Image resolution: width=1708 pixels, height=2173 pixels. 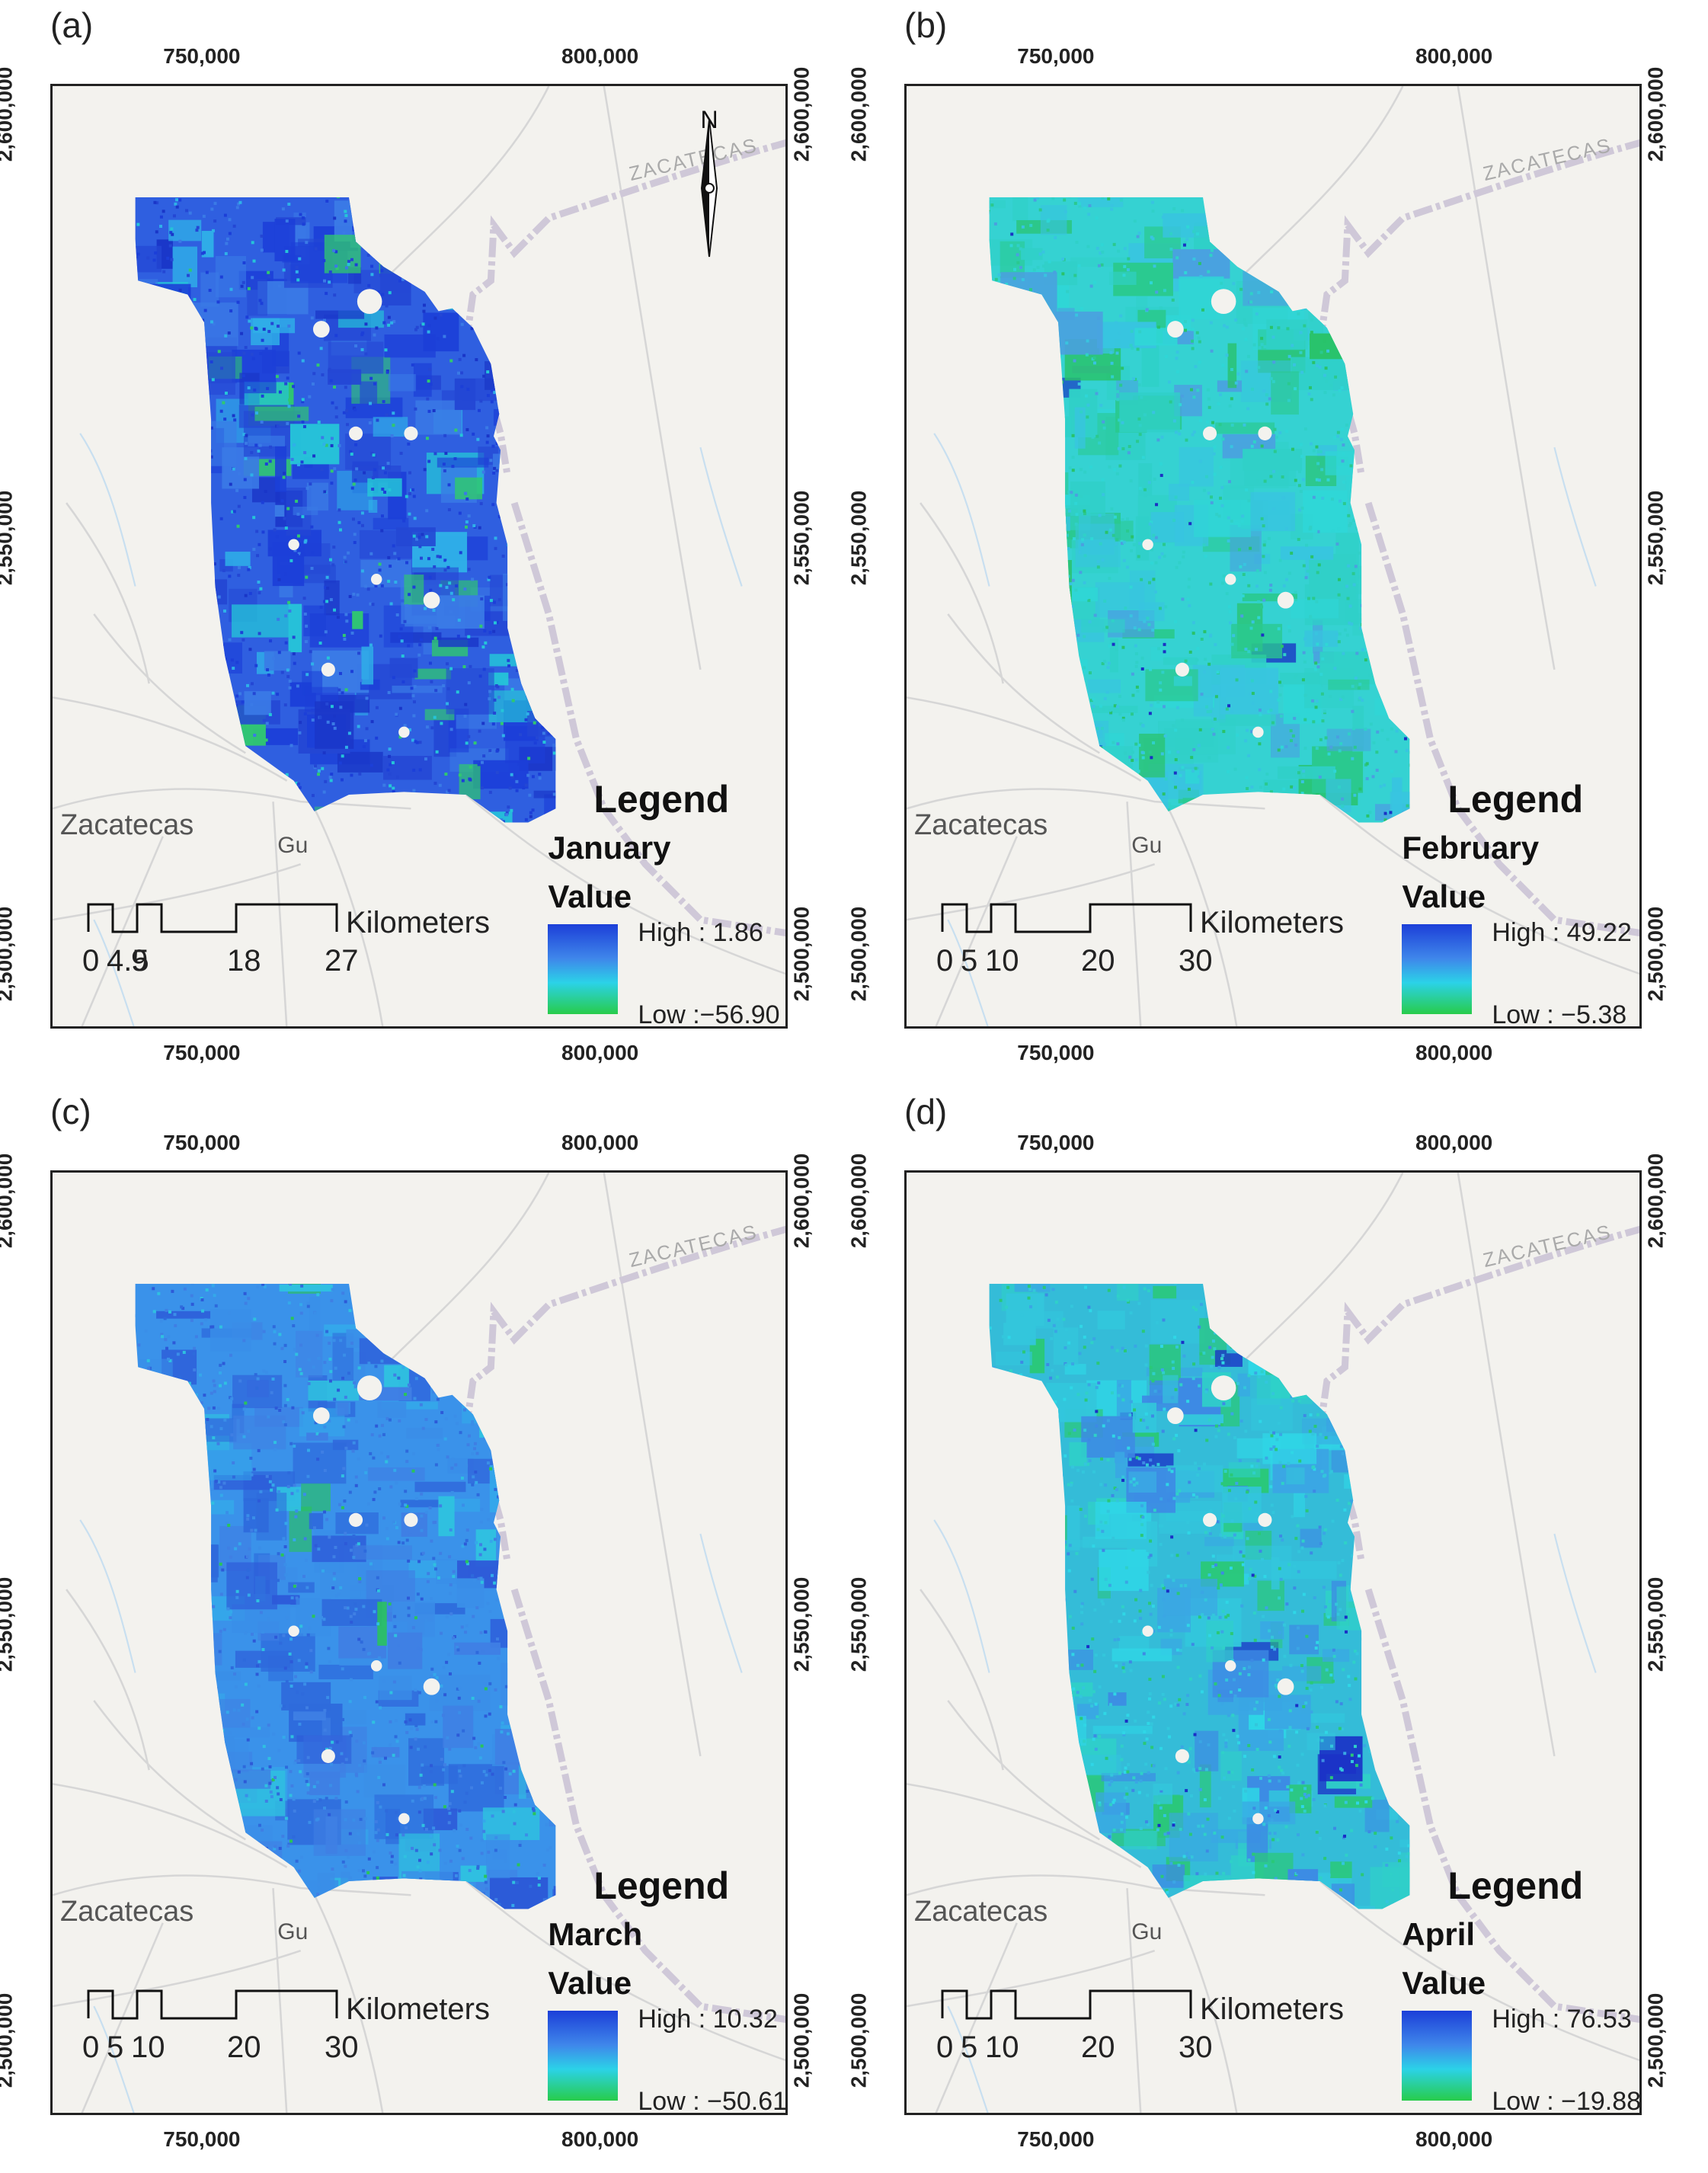 I want to click on legend-low: Low : −50.61, so click(x=713, y=2101).